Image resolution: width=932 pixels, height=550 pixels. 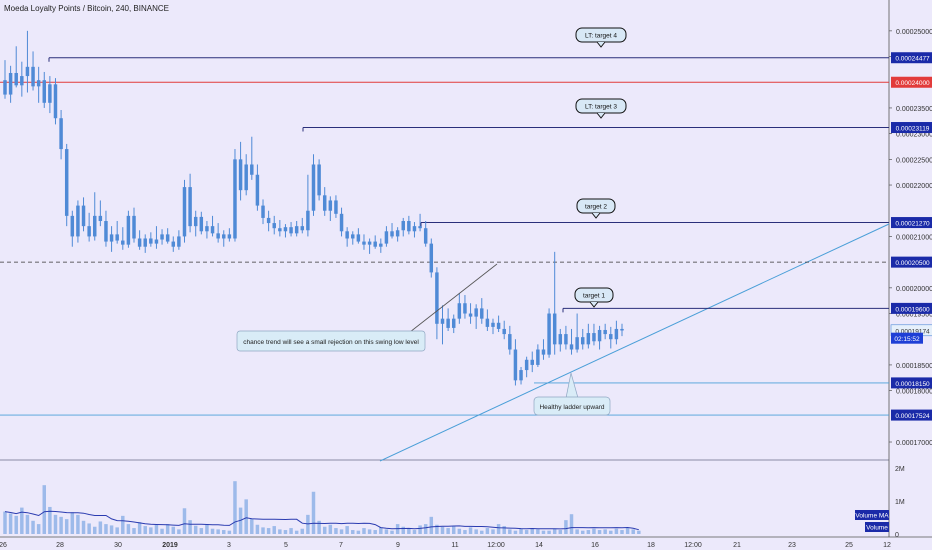 I want to click on target-callout: LT: target 3, so click(x=601, y=108).